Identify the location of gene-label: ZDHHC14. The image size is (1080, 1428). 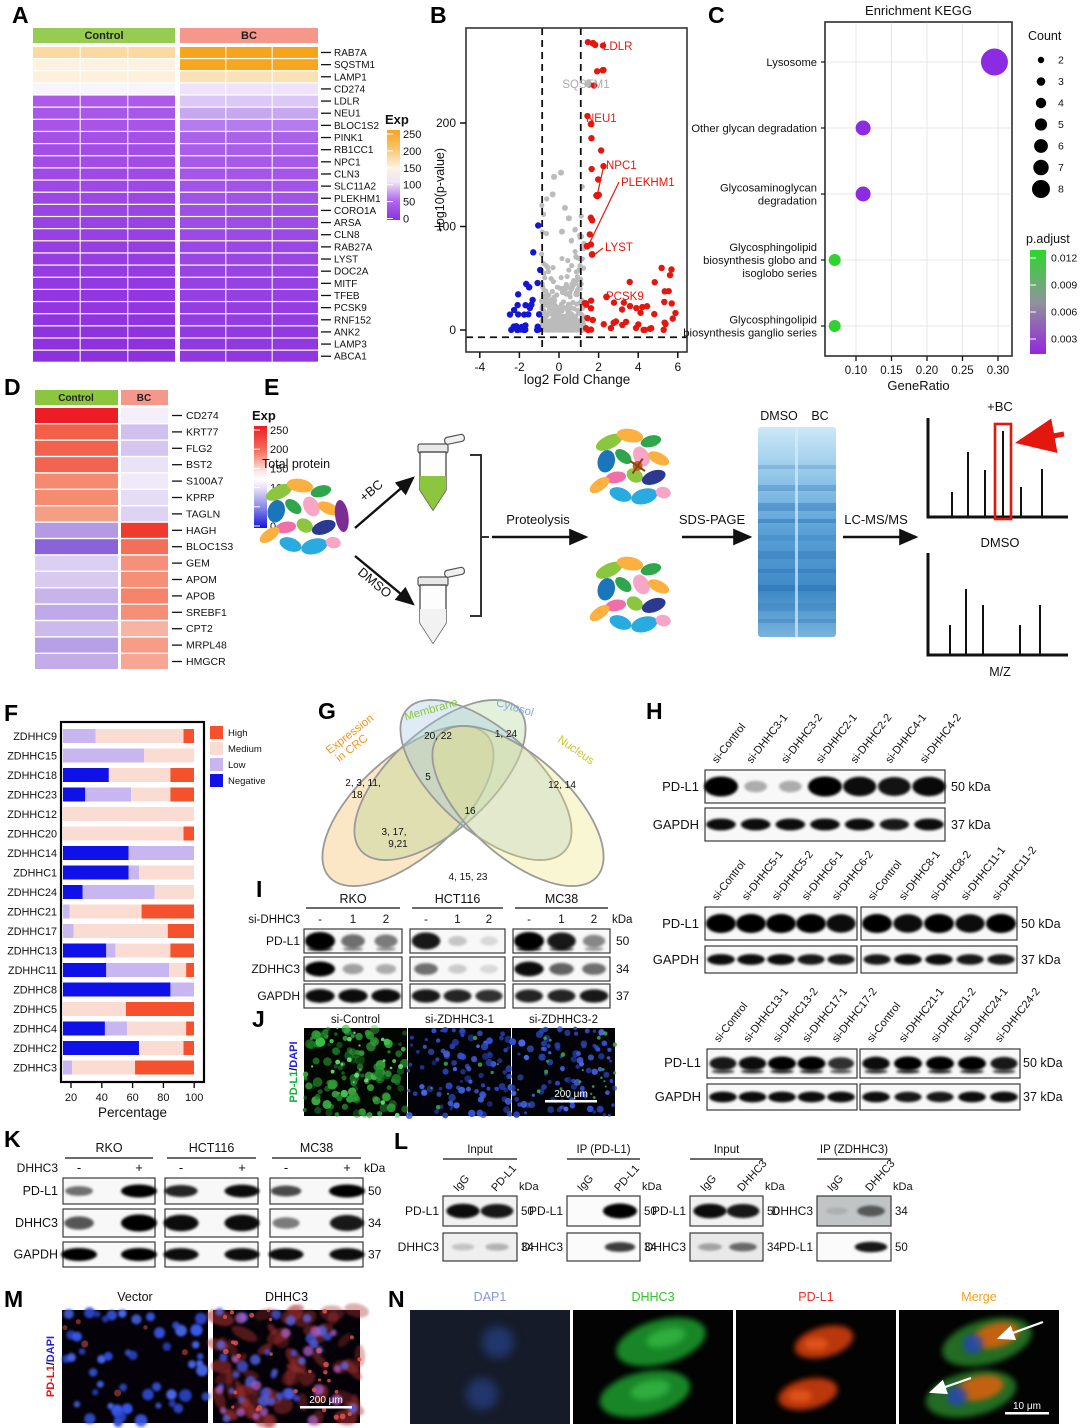
(32, 854).